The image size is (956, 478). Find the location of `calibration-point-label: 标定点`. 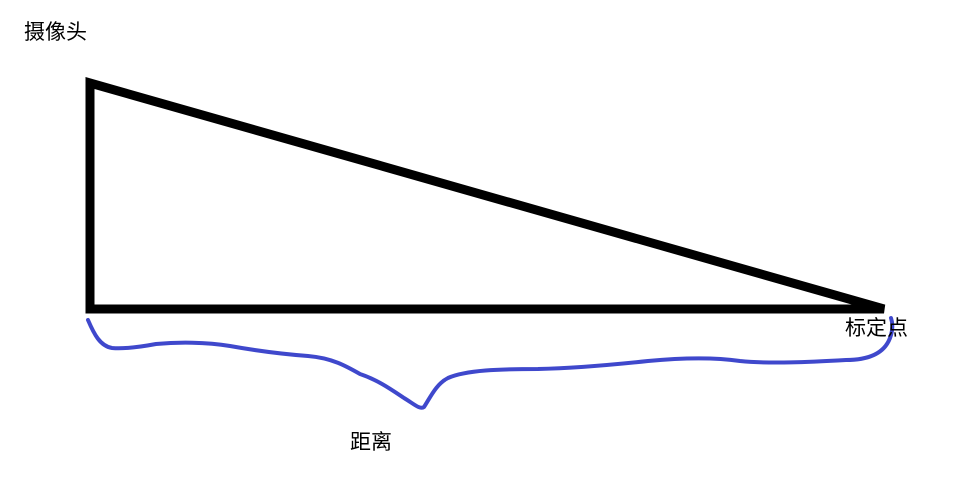

calibration-point-label: 标定点 is located at coordinates (876, 328).